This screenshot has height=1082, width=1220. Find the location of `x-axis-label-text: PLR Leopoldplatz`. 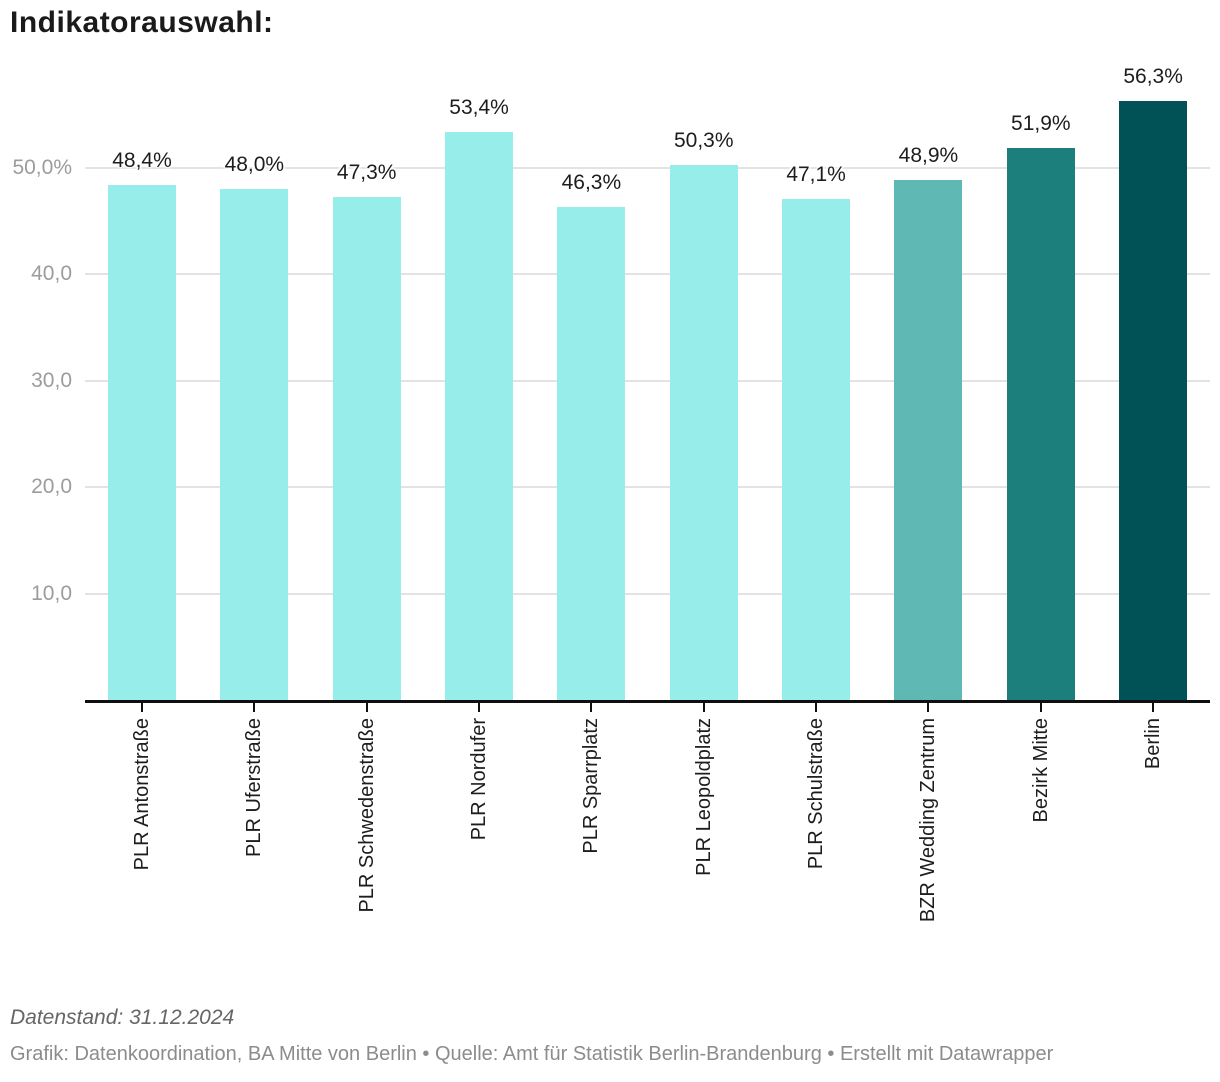

x-axis-label-text: PLR Leopoldplatz is located at coordinates (703, 797).